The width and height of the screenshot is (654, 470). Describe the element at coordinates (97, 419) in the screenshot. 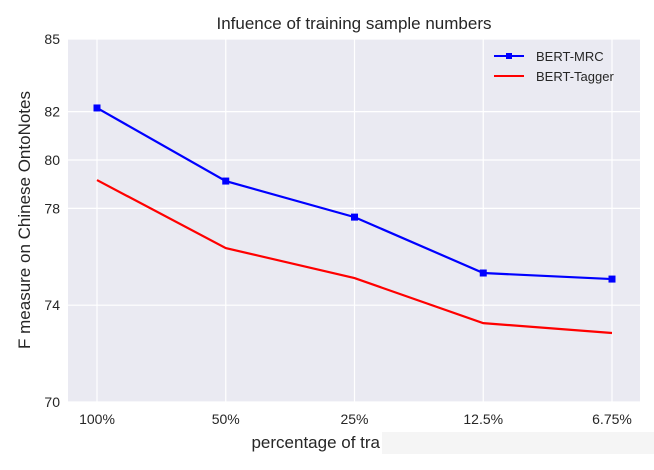

I see `x-tick-label: 100%` at that location.